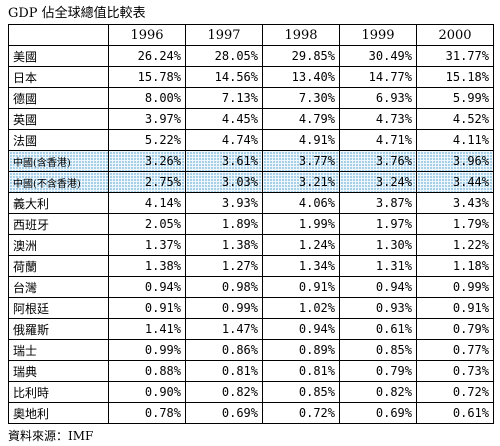 The width and height of the screenshot is (500, 446). What do you see at coordinates (301, 161) in the screenshot?
I see `value-cell: 3.77%` at bounding box center [301, 161].